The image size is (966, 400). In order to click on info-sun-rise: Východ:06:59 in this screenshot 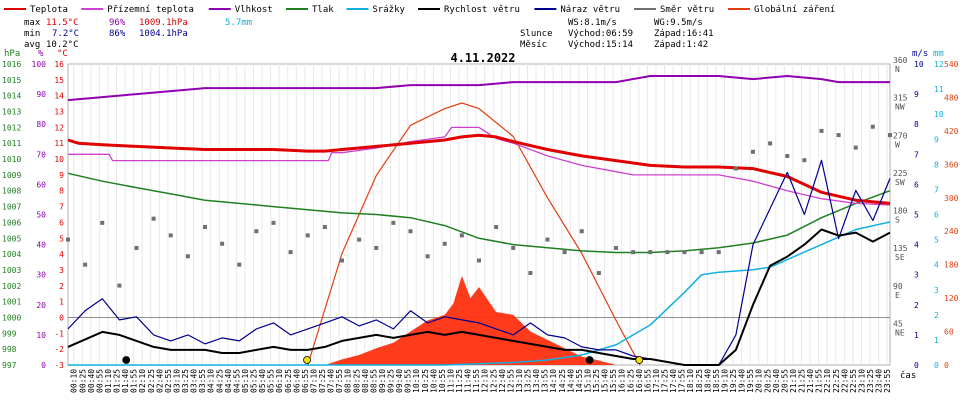, I will do `click(600, 34)`.